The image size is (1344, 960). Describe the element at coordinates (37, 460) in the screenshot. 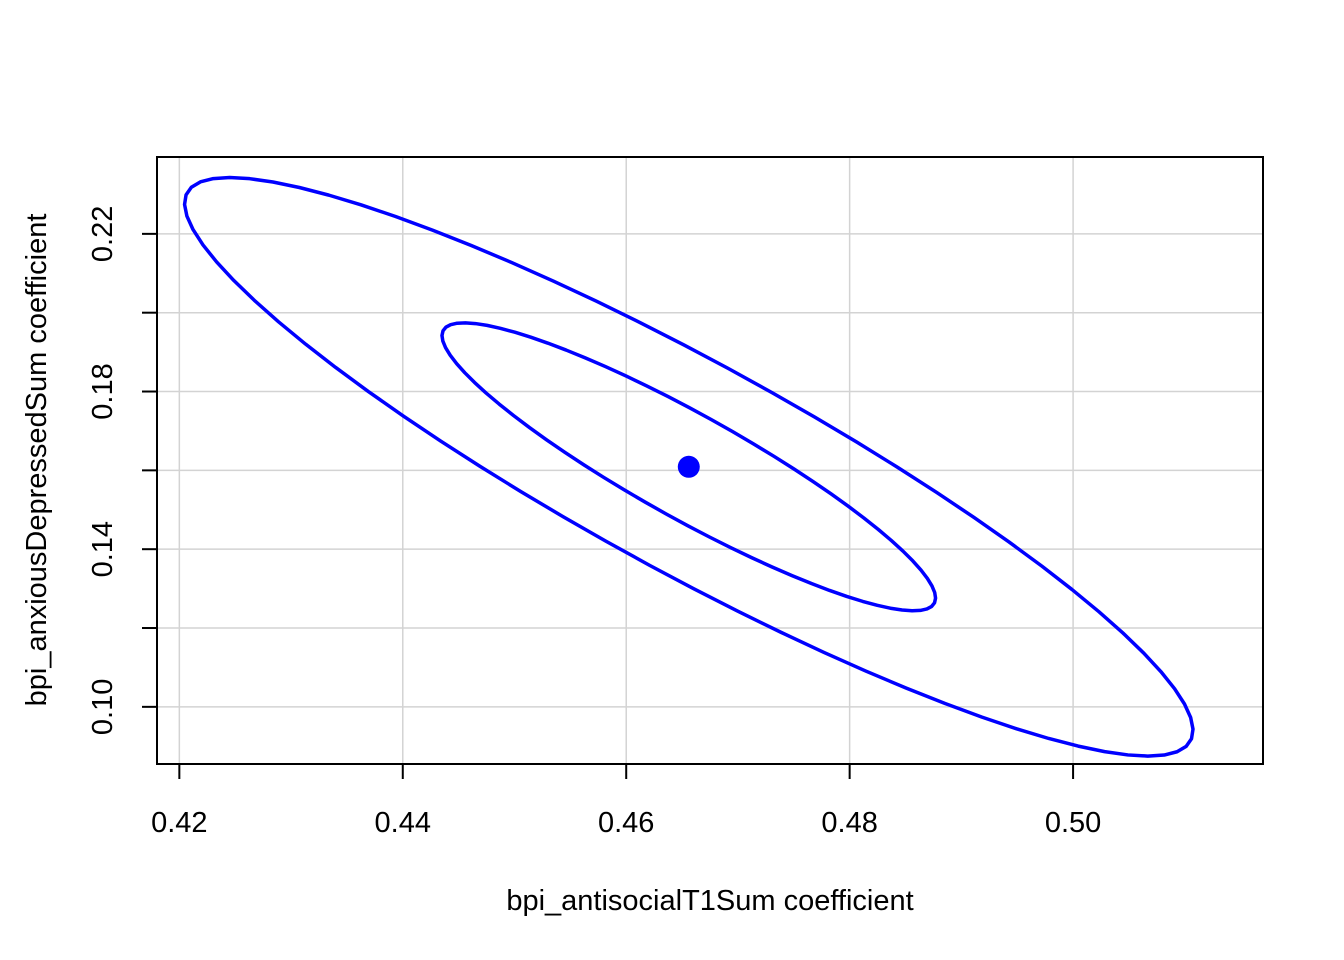

I see `y-axis-title: bpi_anxiousDepressedSum coefficient` at that location.